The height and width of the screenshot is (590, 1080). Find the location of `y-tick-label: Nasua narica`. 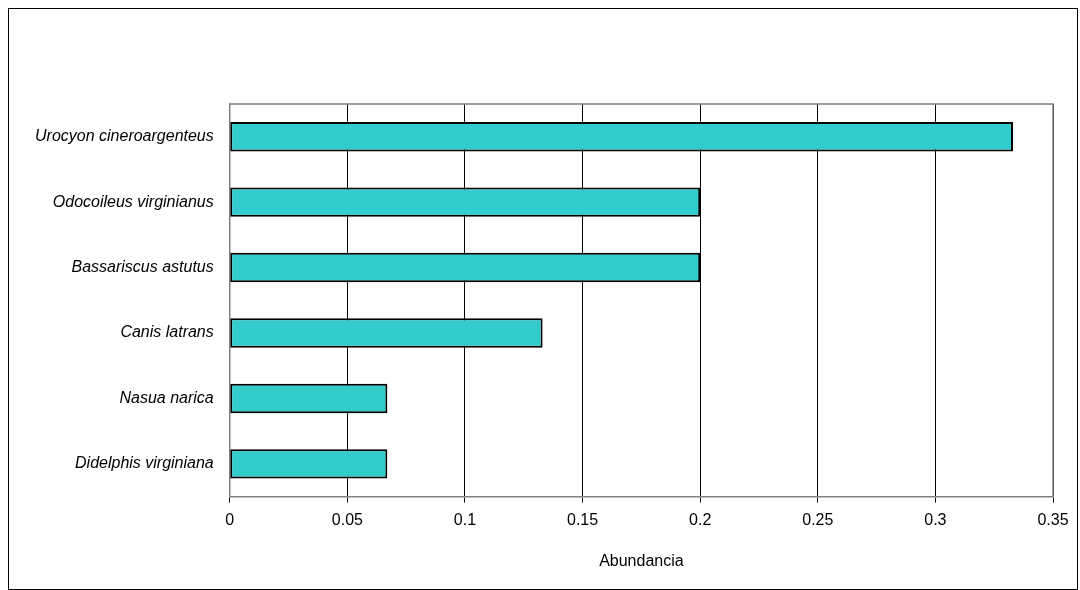

y-tick-label: Nasua narica is located at coordinates (166, 397).